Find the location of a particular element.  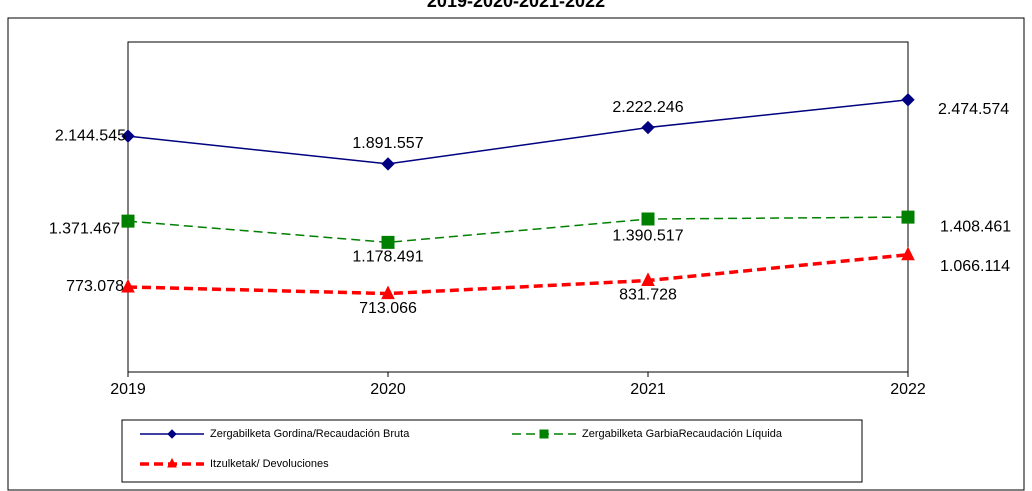

data-label: 1.390.517 is located at coordinates (647, 235).